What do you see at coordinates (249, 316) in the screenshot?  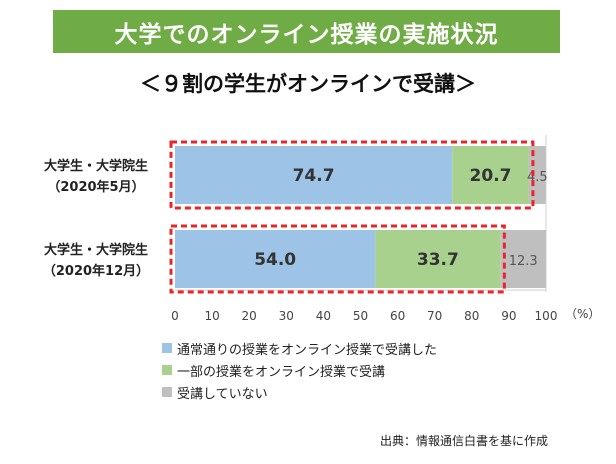 I see `x-tick-label: 20` at bounding box center [249, 316].